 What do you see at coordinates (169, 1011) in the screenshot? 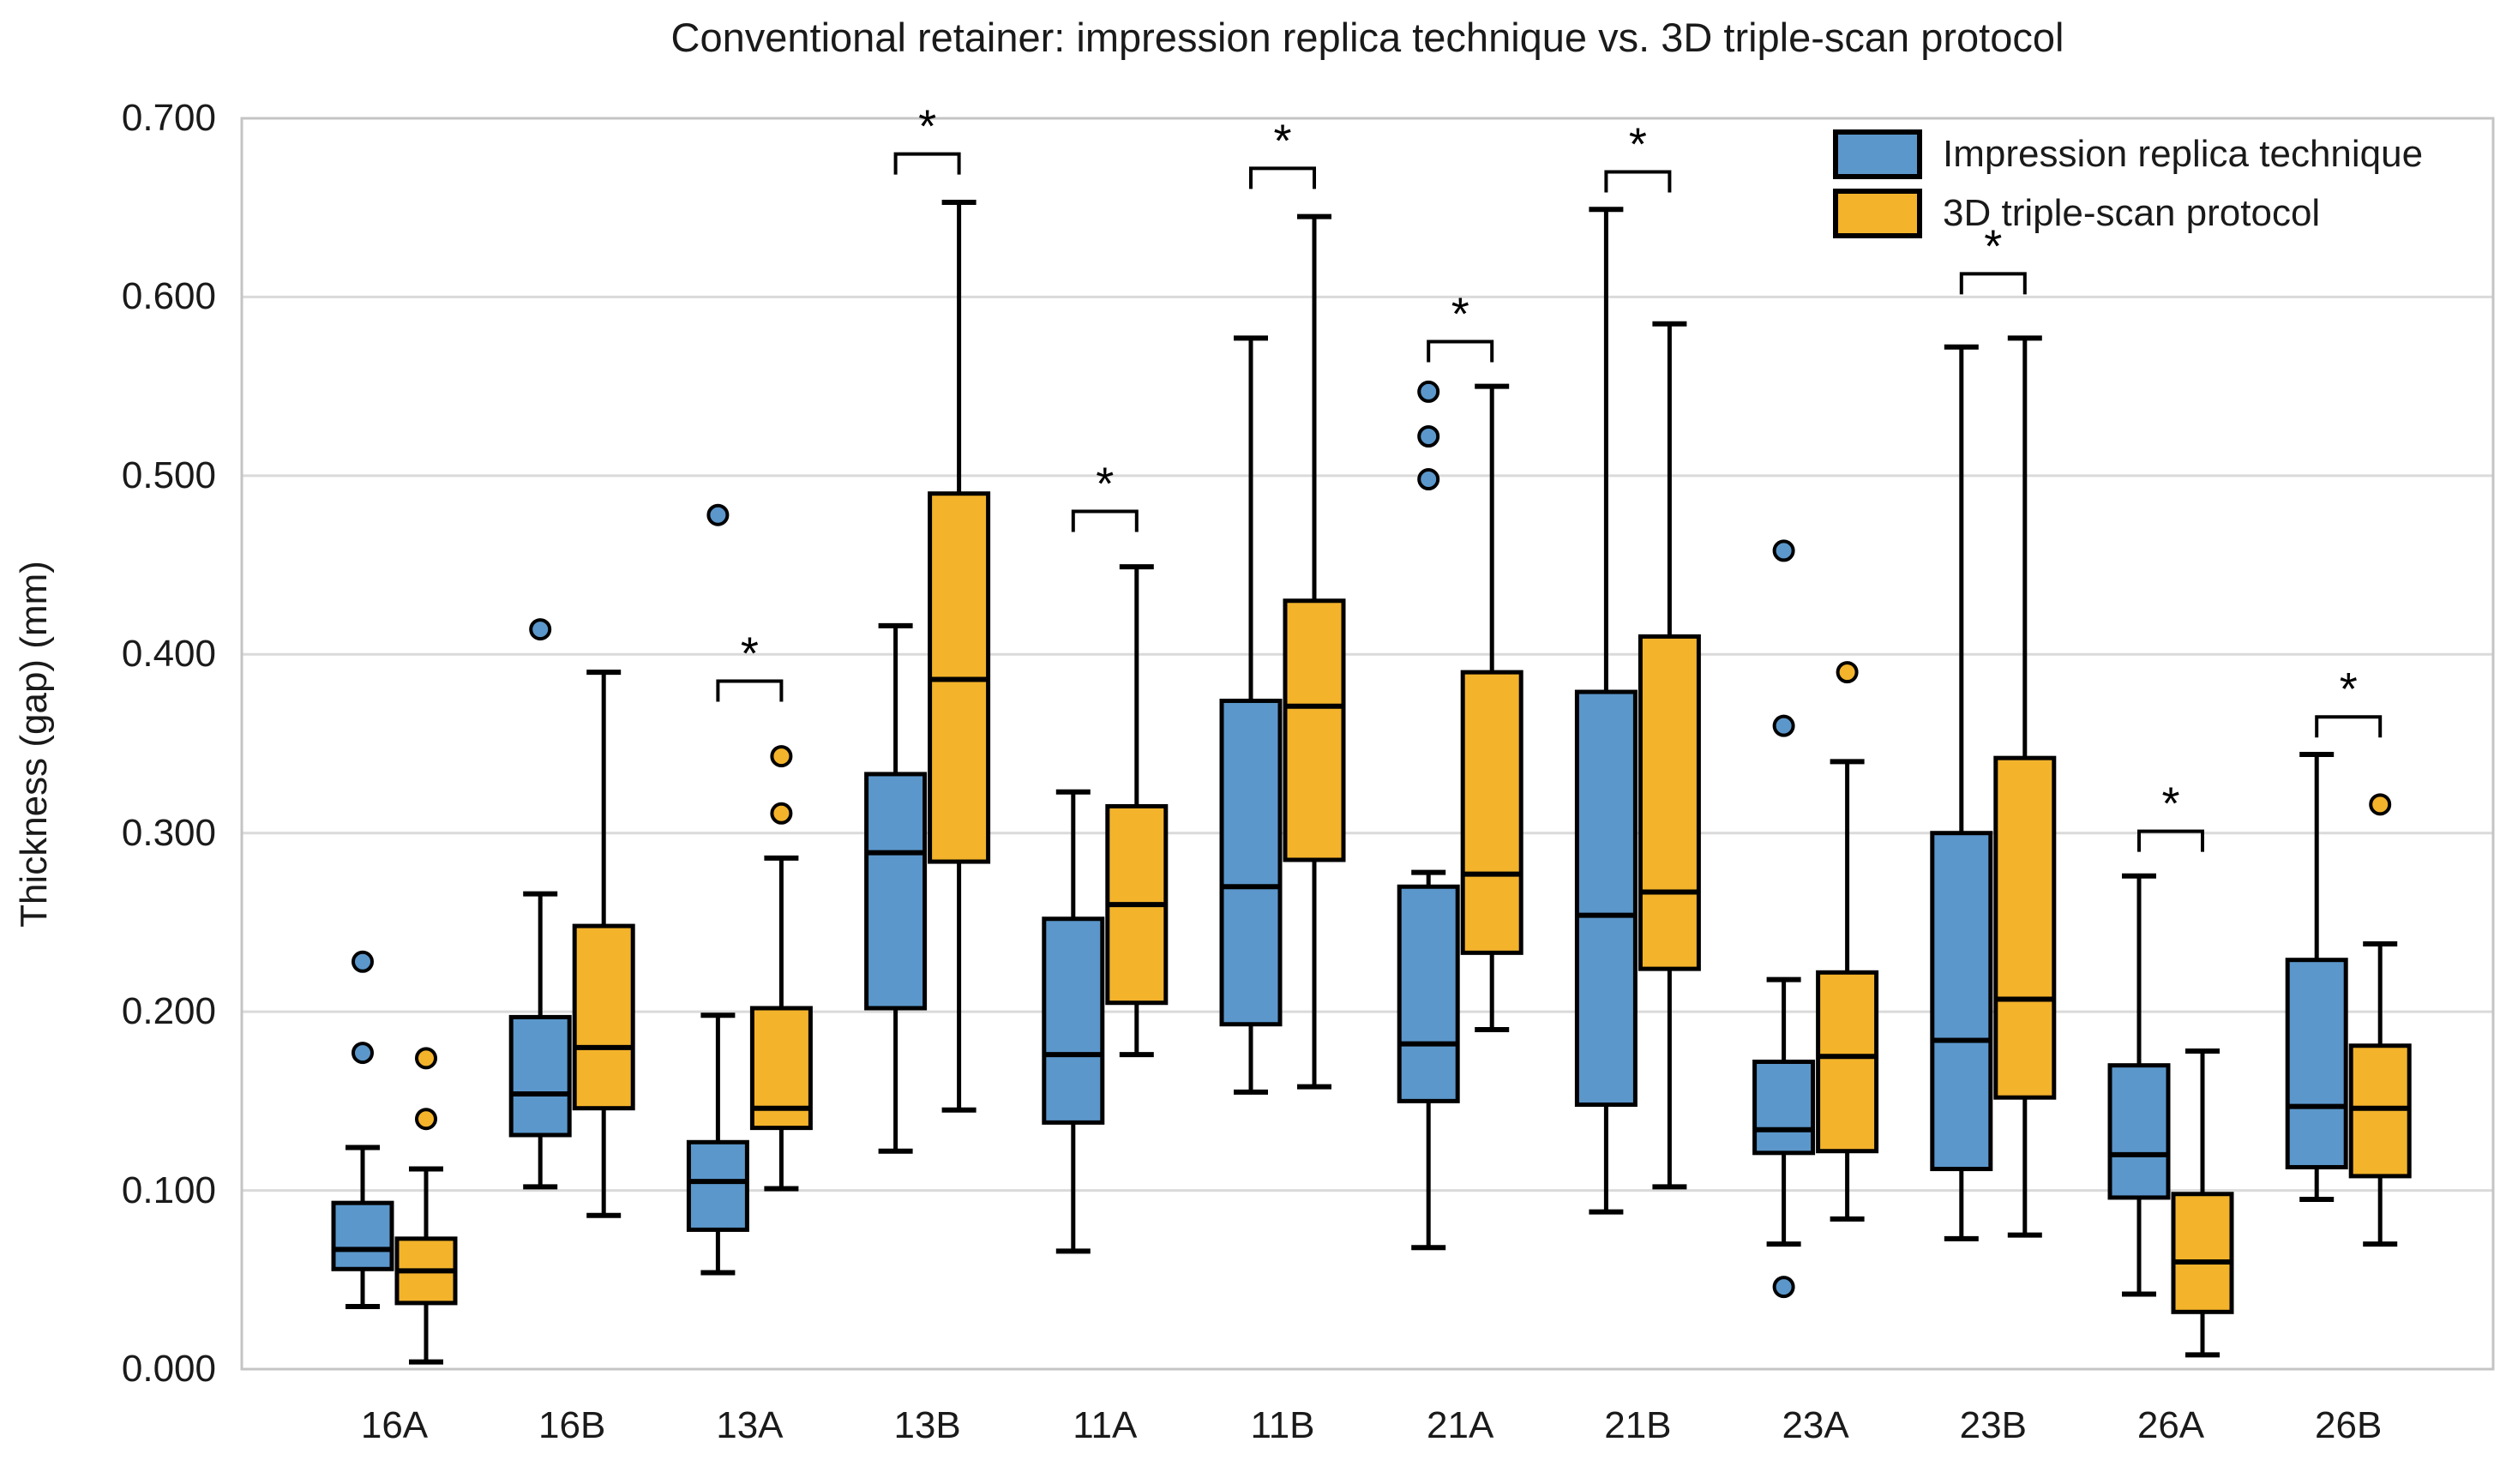
I see `y-tick-label-0.200: 0.200` at bounding box center [169, 1011].